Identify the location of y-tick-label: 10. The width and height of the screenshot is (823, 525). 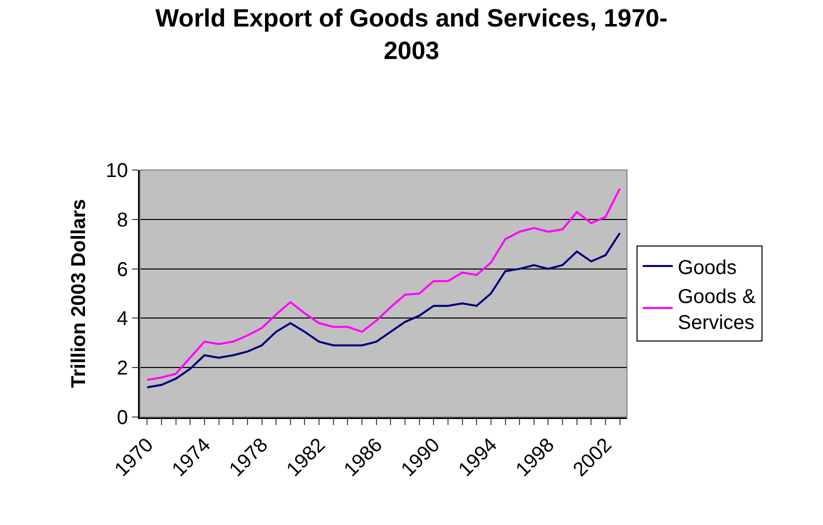
(117, 171).